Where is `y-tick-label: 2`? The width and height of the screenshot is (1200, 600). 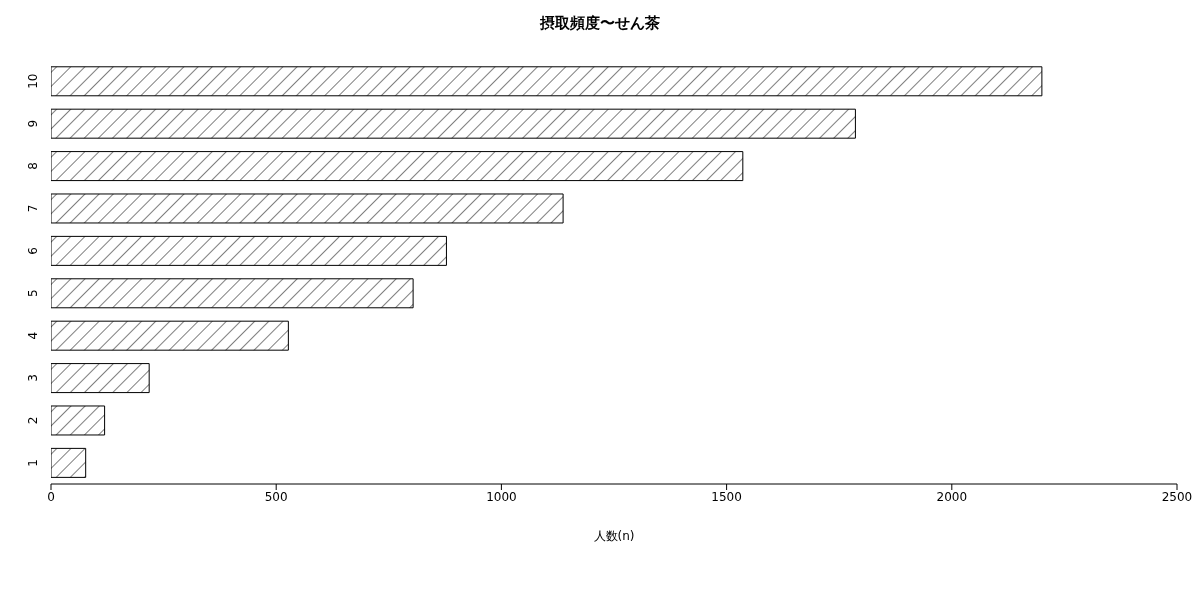 y-tick-label: 2 is located at coordinates (33, 420).